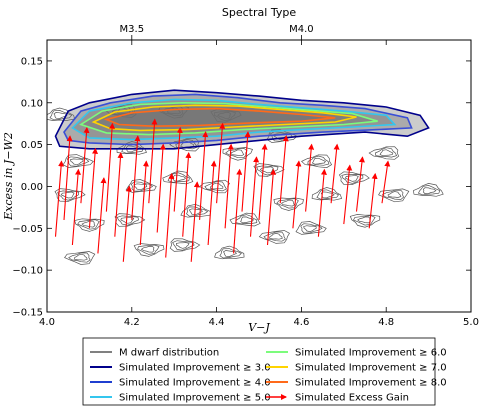 The width and height of the screenshot is (486, 409). Describe the element at coordinates (259, 12) in the screenshot. I see `top-axis-label: Spectral Type` at that location.